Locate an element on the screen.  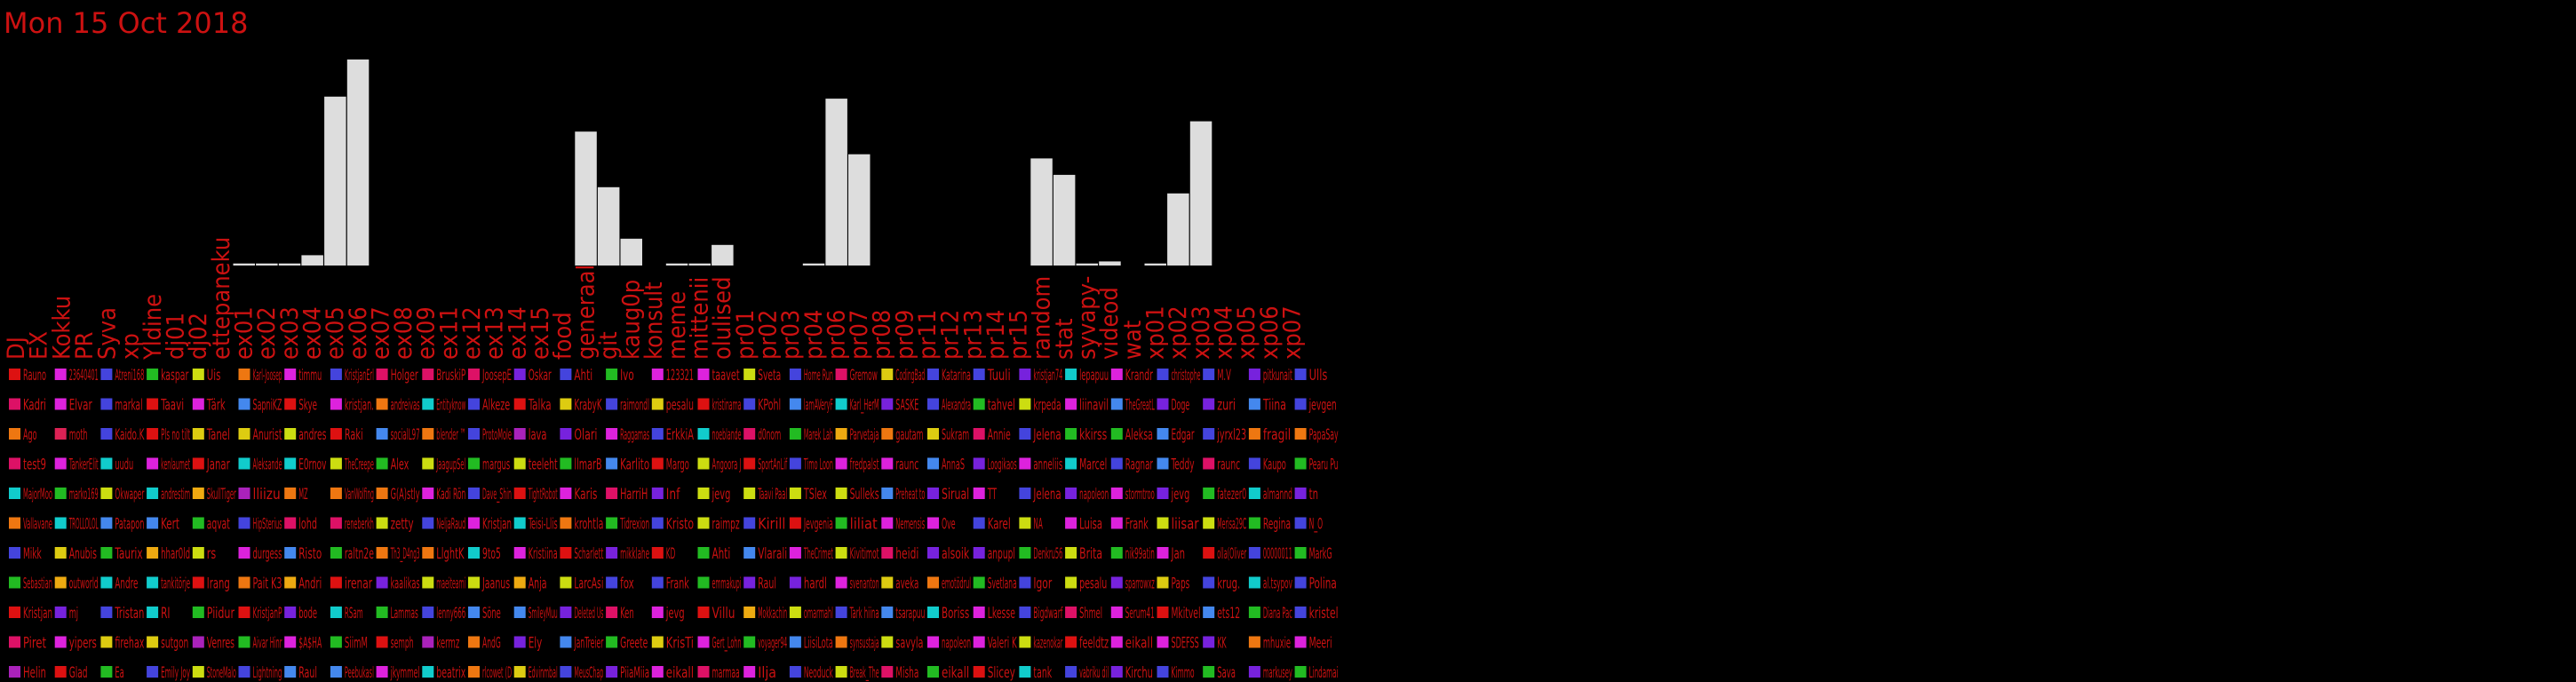
legend-entry-label: liliat is located at coordinates (864, 525).